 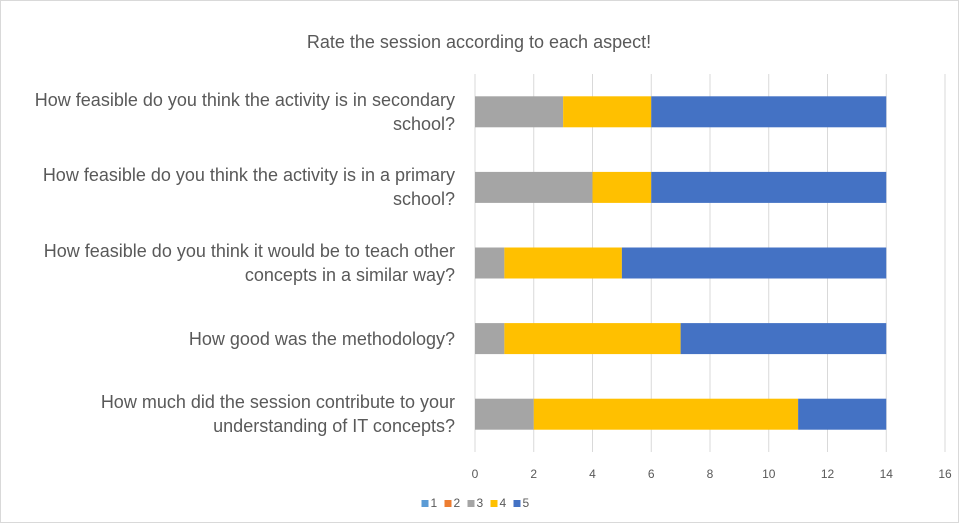 I want to click on legend-label: 5, so click(x=526, y=503).